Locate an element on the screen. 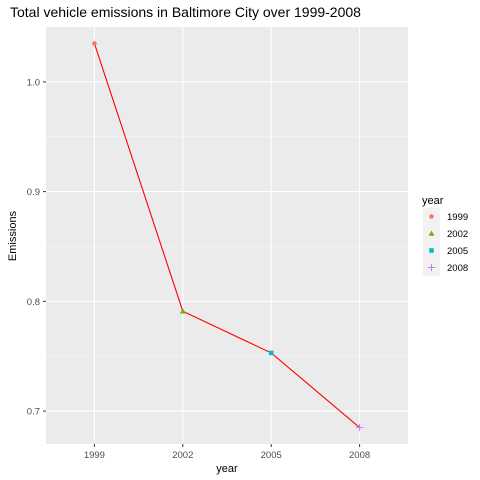 This screenshot has width=480, height=480. x-tick-label: 2002 is located at coordinates (182, 455).